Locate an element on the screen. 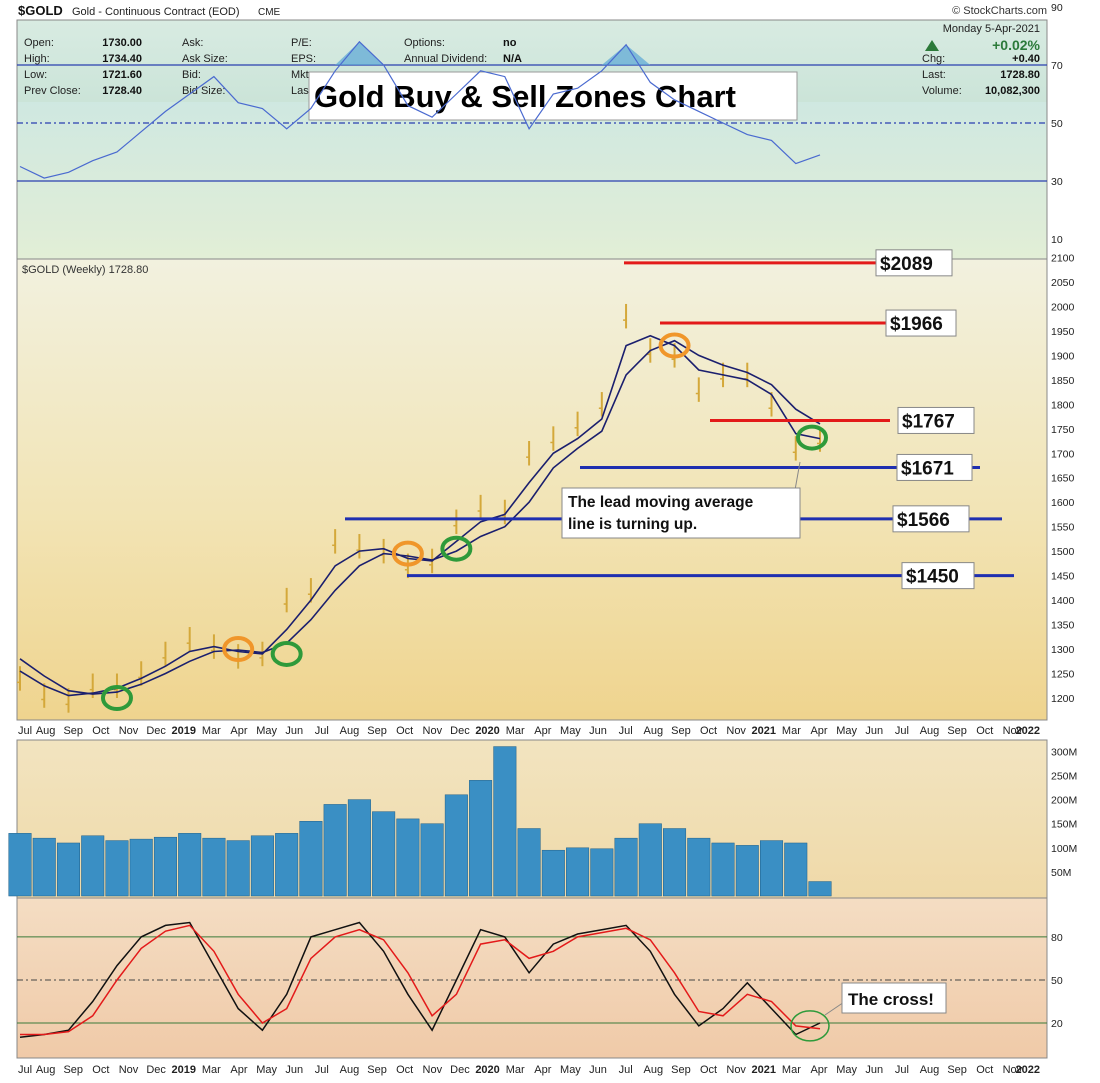 The height and width of the screenshot is (1083, 1100). quote-field-value: 1730.00 is located at coordinates (122, 43).